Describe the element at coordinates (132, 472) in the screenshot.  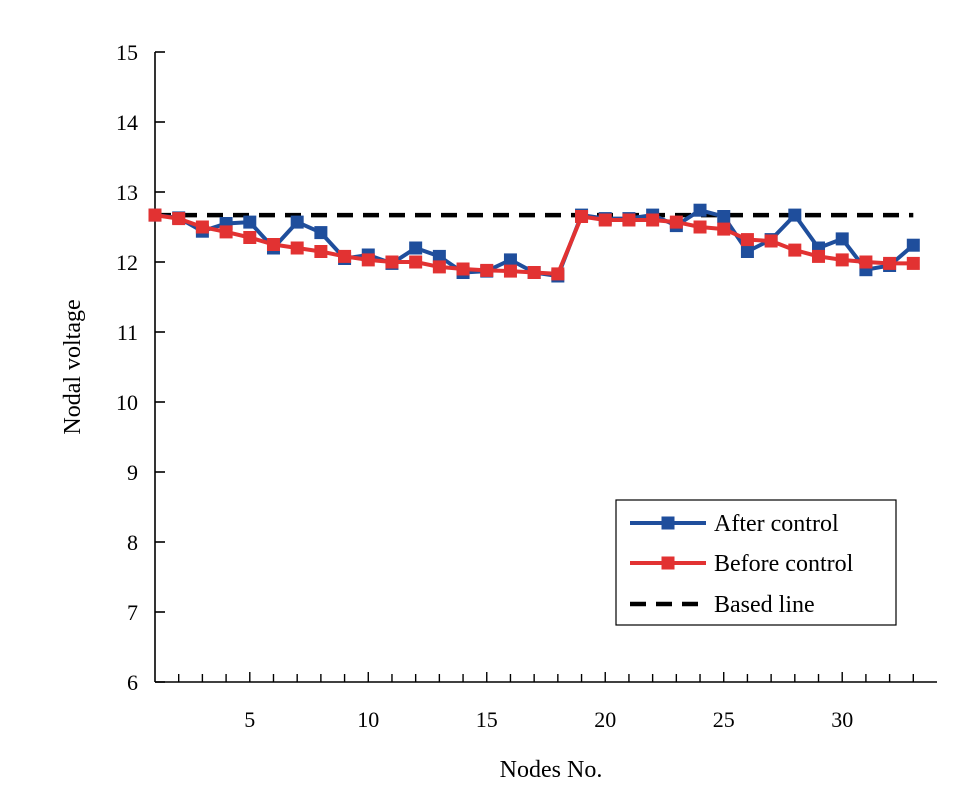
I see `y-tick-label: 9` at that location.